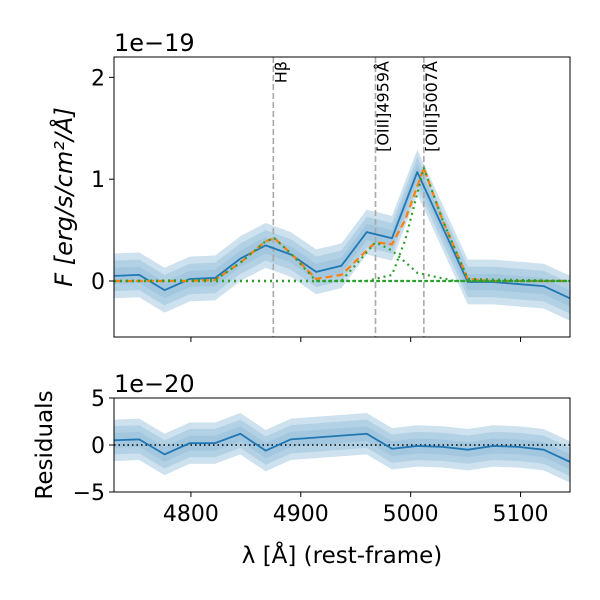 This screenshot has height=600, width=600. Describe the element at coordinates (98, 399) in the screenshot. I see `y-tick-label: 5` at that location.